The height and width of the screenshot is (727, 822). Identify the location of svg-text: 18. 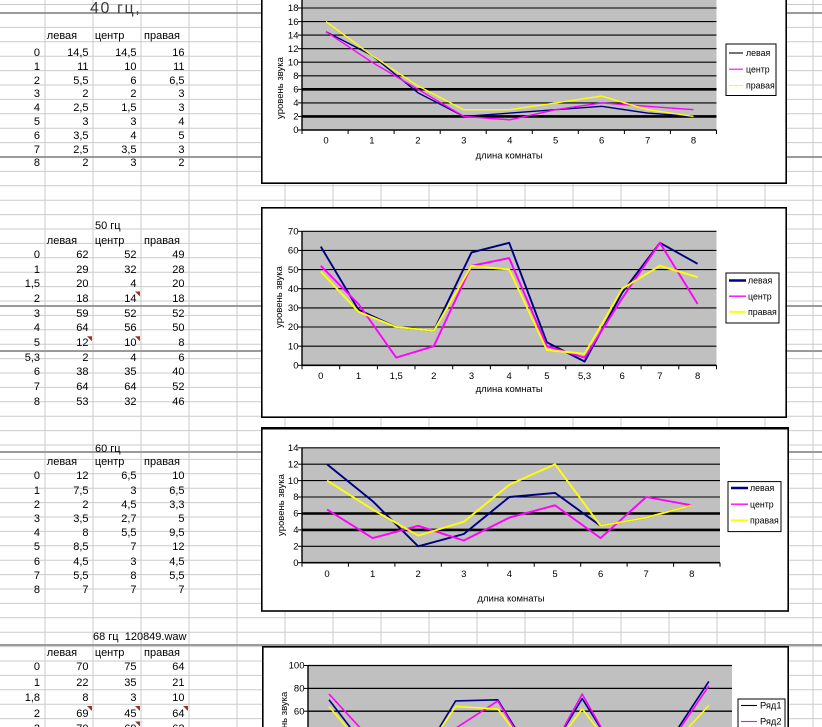
(293, 8).